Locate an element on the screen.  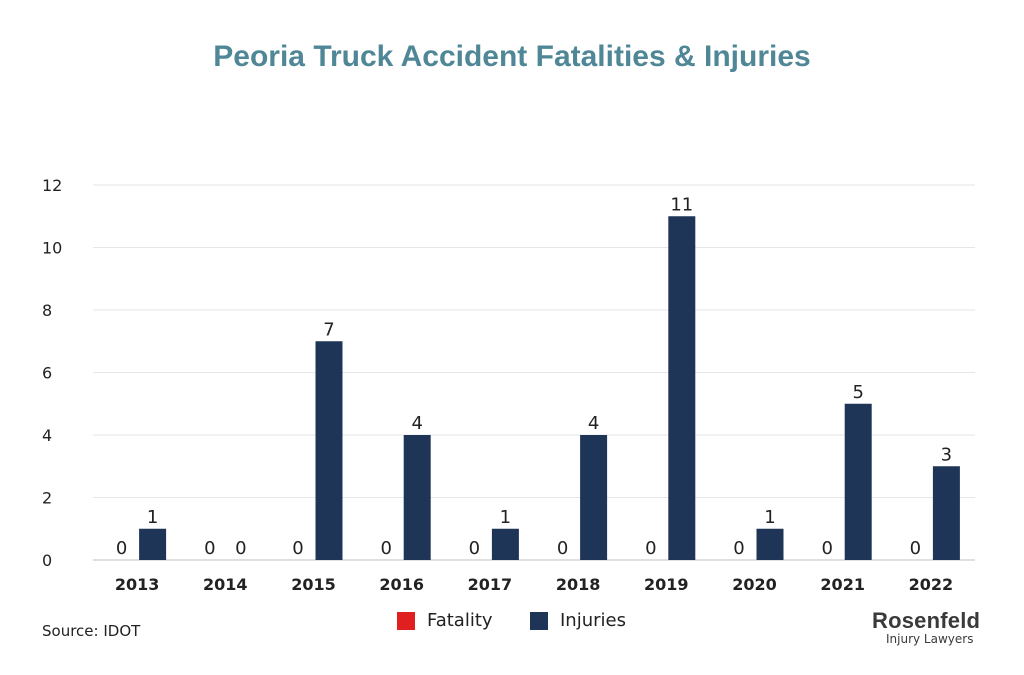
legend-item-injuries: Injuries is located at coordinates (578, 620).